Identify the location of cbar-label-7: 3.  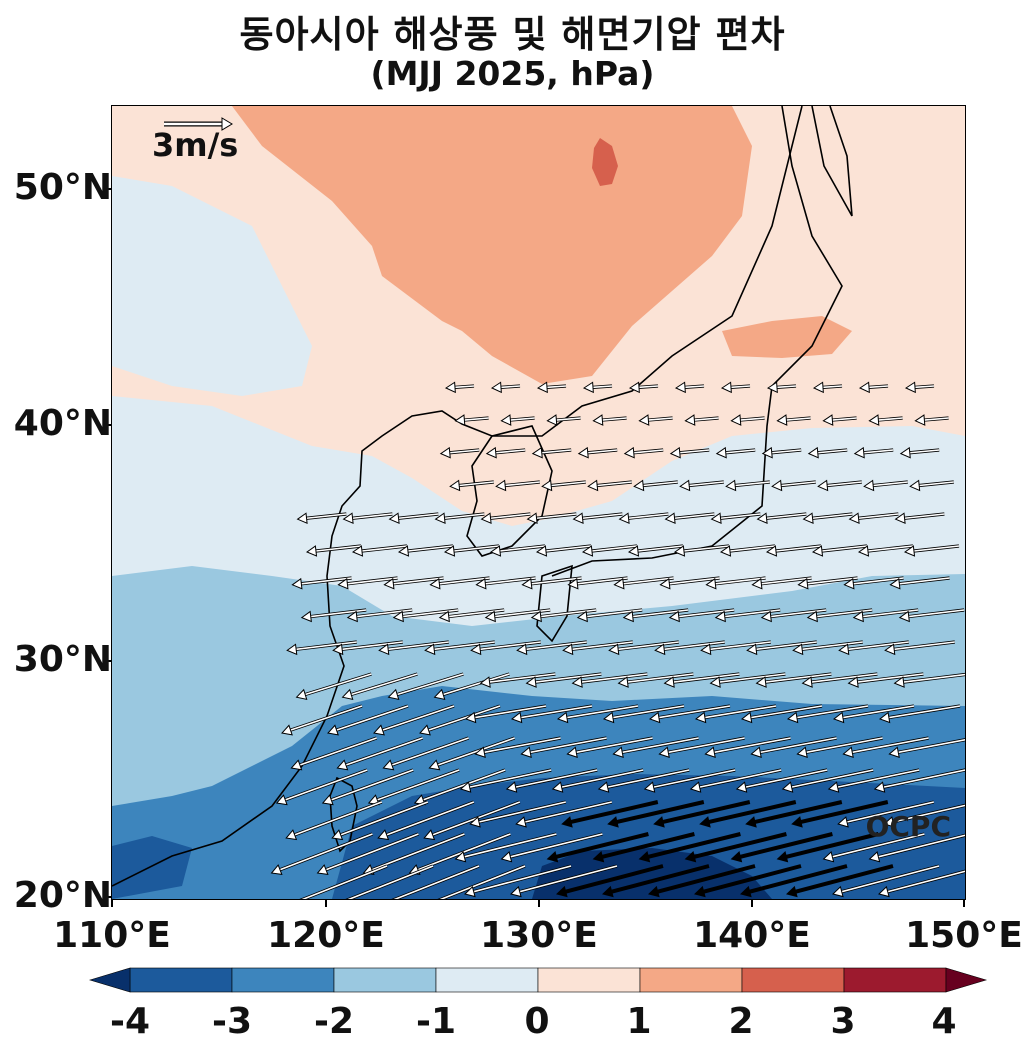
(843, 1021).